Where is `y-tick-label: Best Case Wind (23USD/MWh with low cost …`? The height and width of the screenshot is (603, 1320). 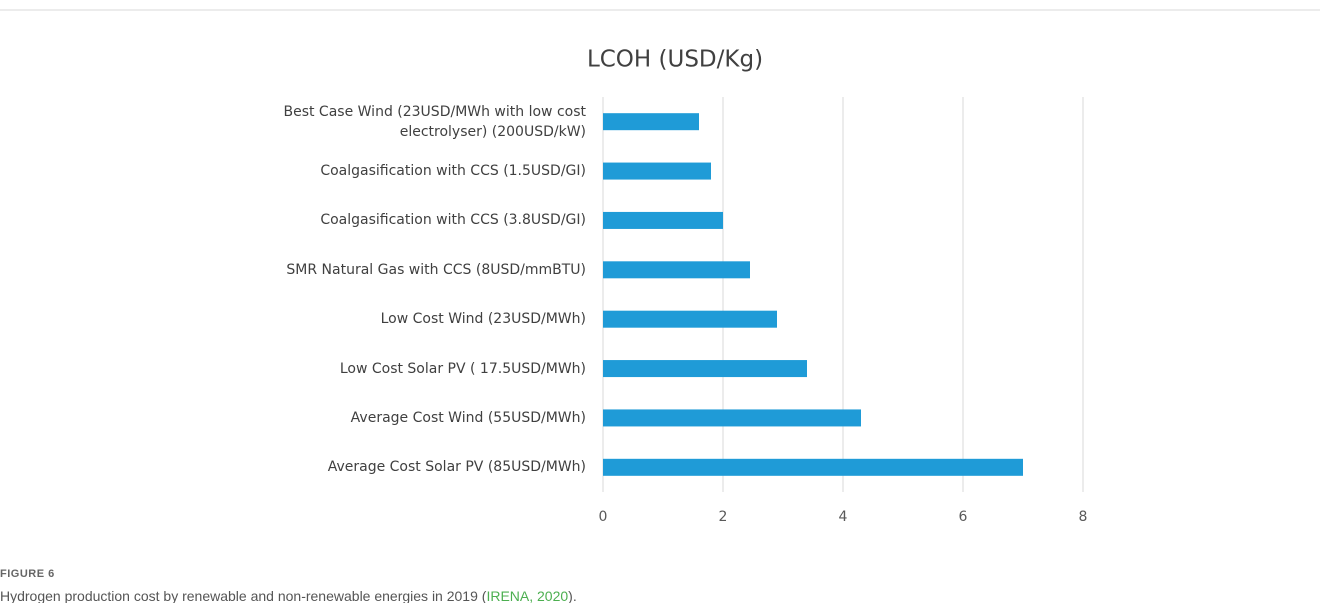 y-tick-label: Best Case Wind (23USD/MWh with low cost … is located at coordinates (434, 121).